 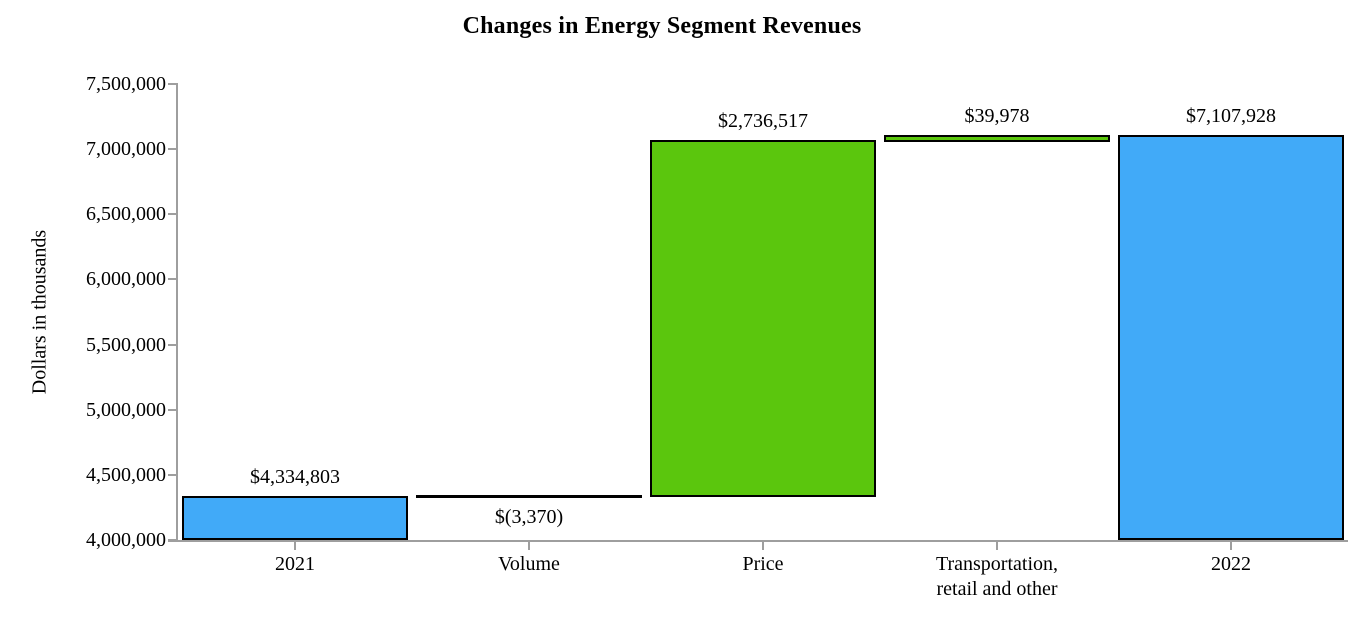 What do you see at coordinates (529, 545) in the screenshot?
I see `x-tick-mark-volume` at bounding box center [529, 545].